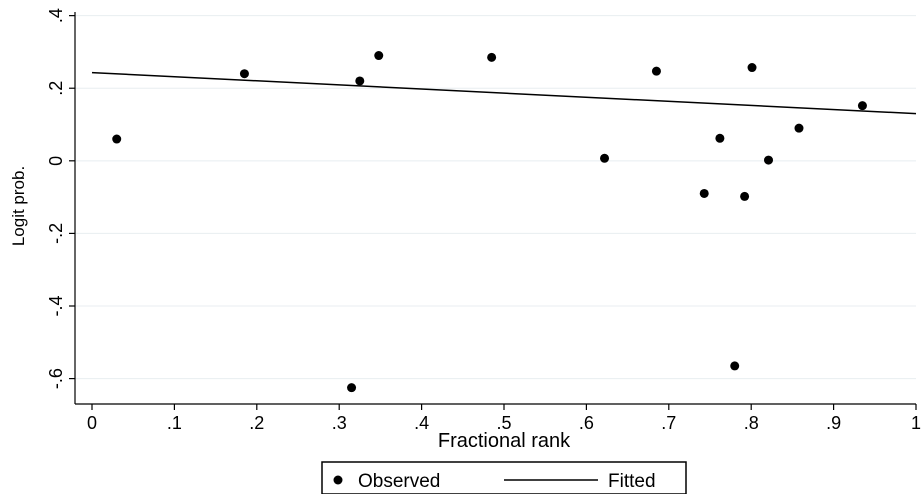 Image resolution: width=921 pixels, height=494 pixels. I want to click on legend-box, so click(504, 477).